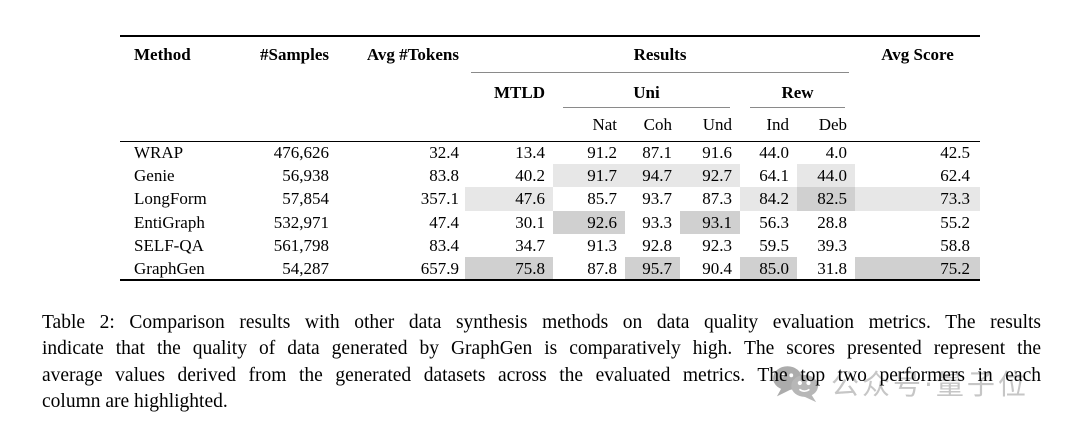  What do you see at coordinates (652, 125) in the screenshot?
I see `col-header-coh: Coh` at bounding box center [652, 125].